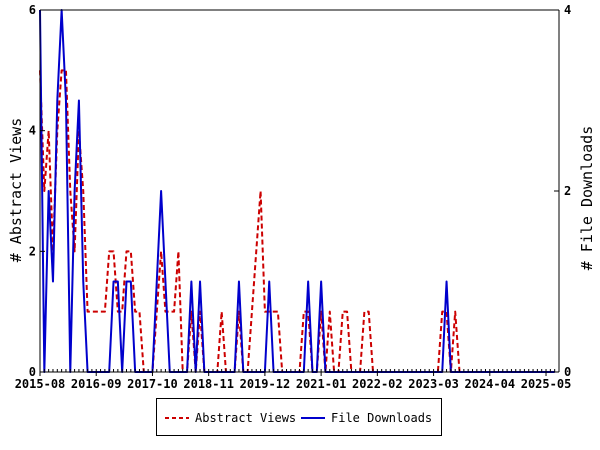 The height and width of the screenshot is (450, 600). Describe the element at coordinates (246, 418) in the screenshot. I see `legend-label-abstract-views: Abstract Views` at that location.